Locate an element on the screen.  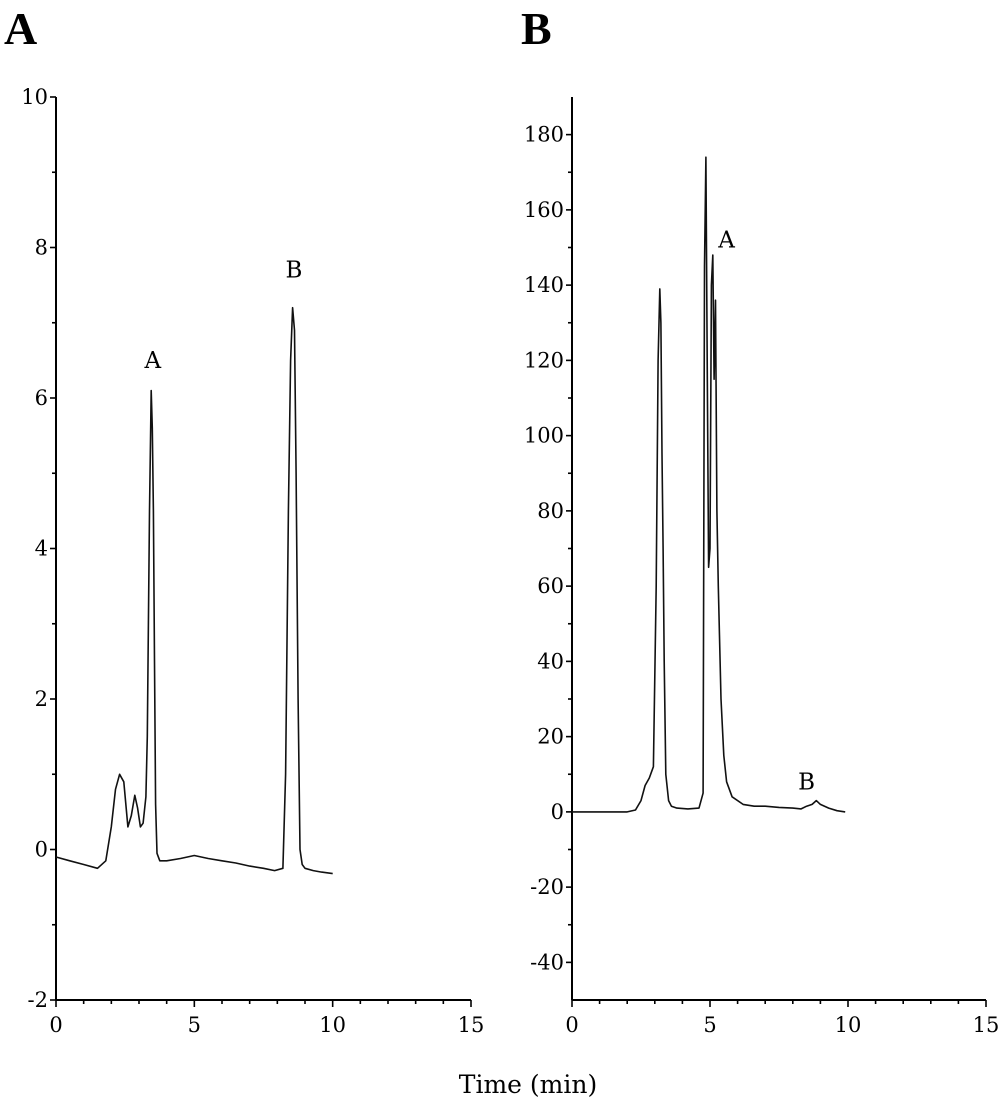
panel-a-y-tick-label: 8 is located at coordinates (41, 248).